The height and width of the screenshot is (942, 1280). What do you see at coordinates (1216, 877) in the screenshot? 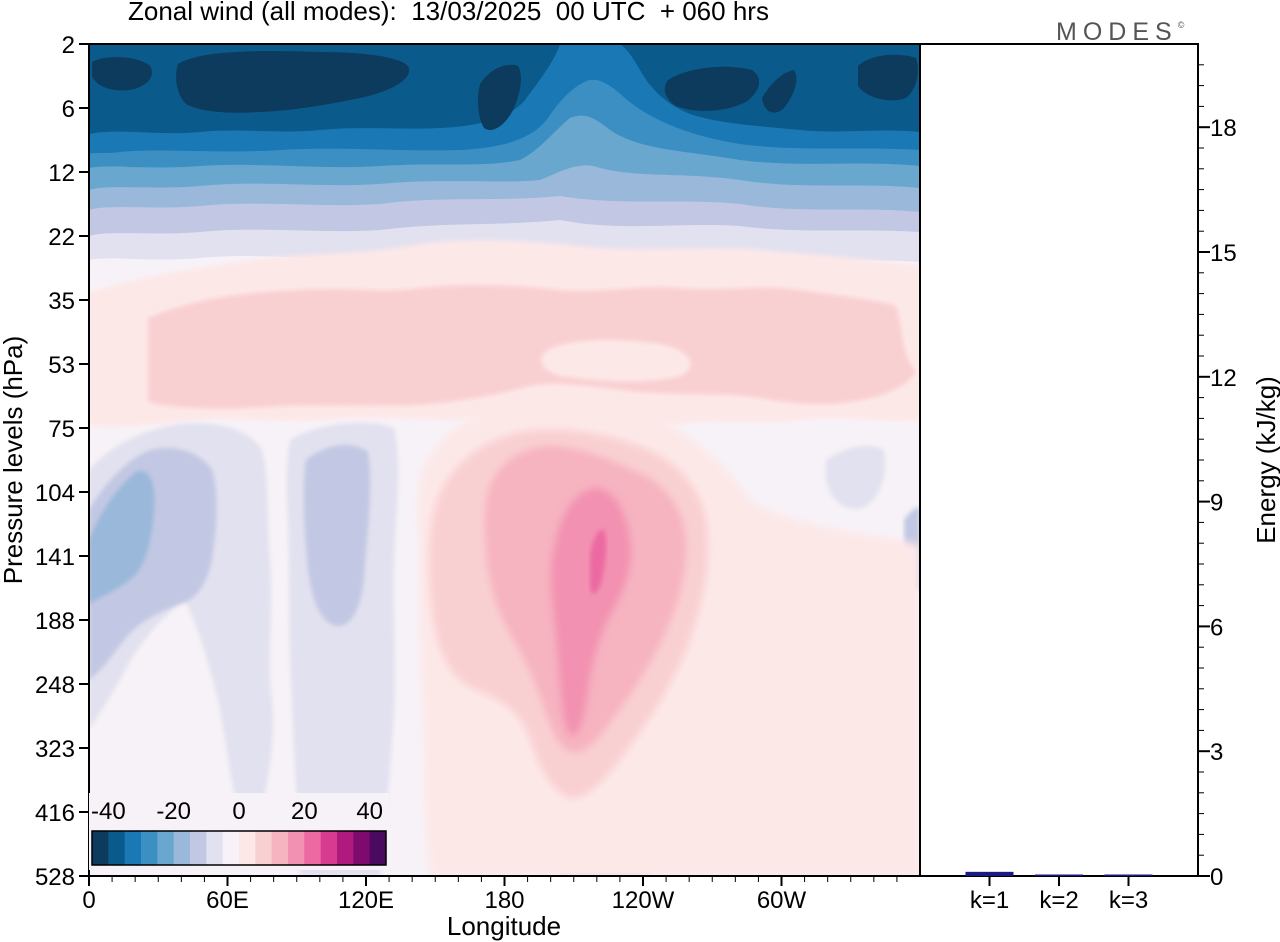
I see `energy-tick-label: 0` at bounding box center [1216, 877].